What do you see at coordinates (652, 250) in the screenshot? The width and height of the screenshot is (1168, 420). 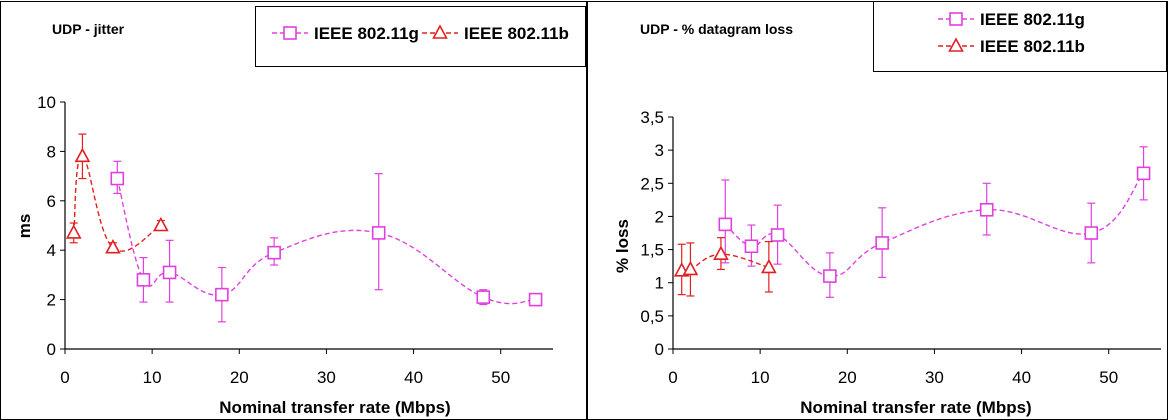 I see `y-tick-label: 1,5` at bounding box center [652, 250].